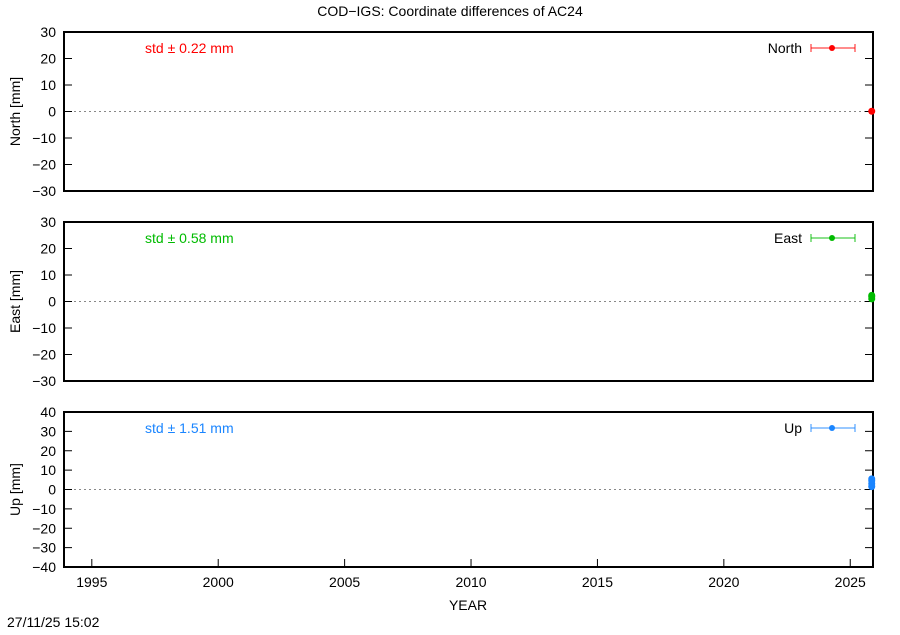  Describe the element at coordinates (470, 582) in the screenshot. I see `x-tick-label: 2010` at that location.